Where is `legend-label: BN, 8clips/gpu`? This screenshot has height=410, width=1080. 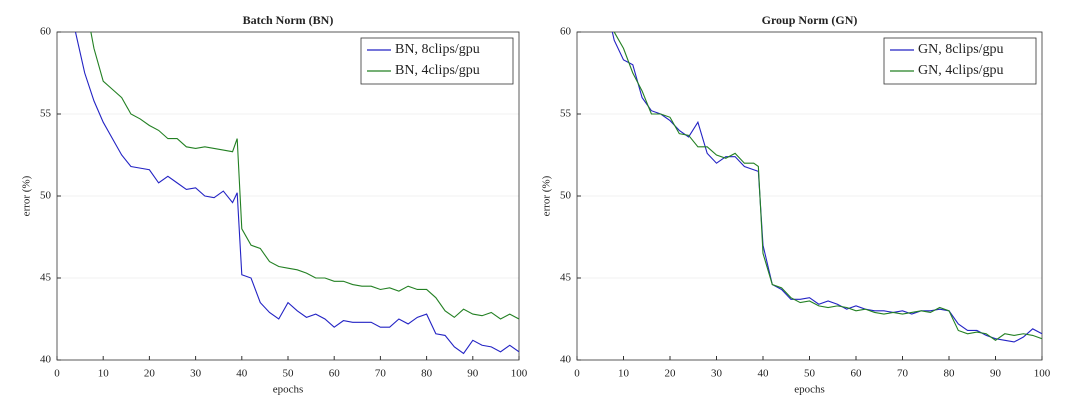
legend-label: BN, 8clips/gpu is located at coordinates (437, 49).